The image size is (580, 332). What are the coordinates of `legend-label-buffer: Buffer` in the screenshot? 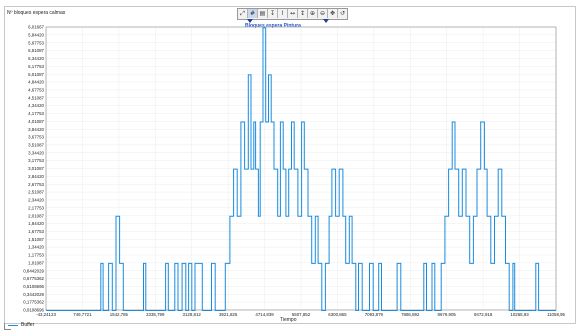 It's located at (28, 325).